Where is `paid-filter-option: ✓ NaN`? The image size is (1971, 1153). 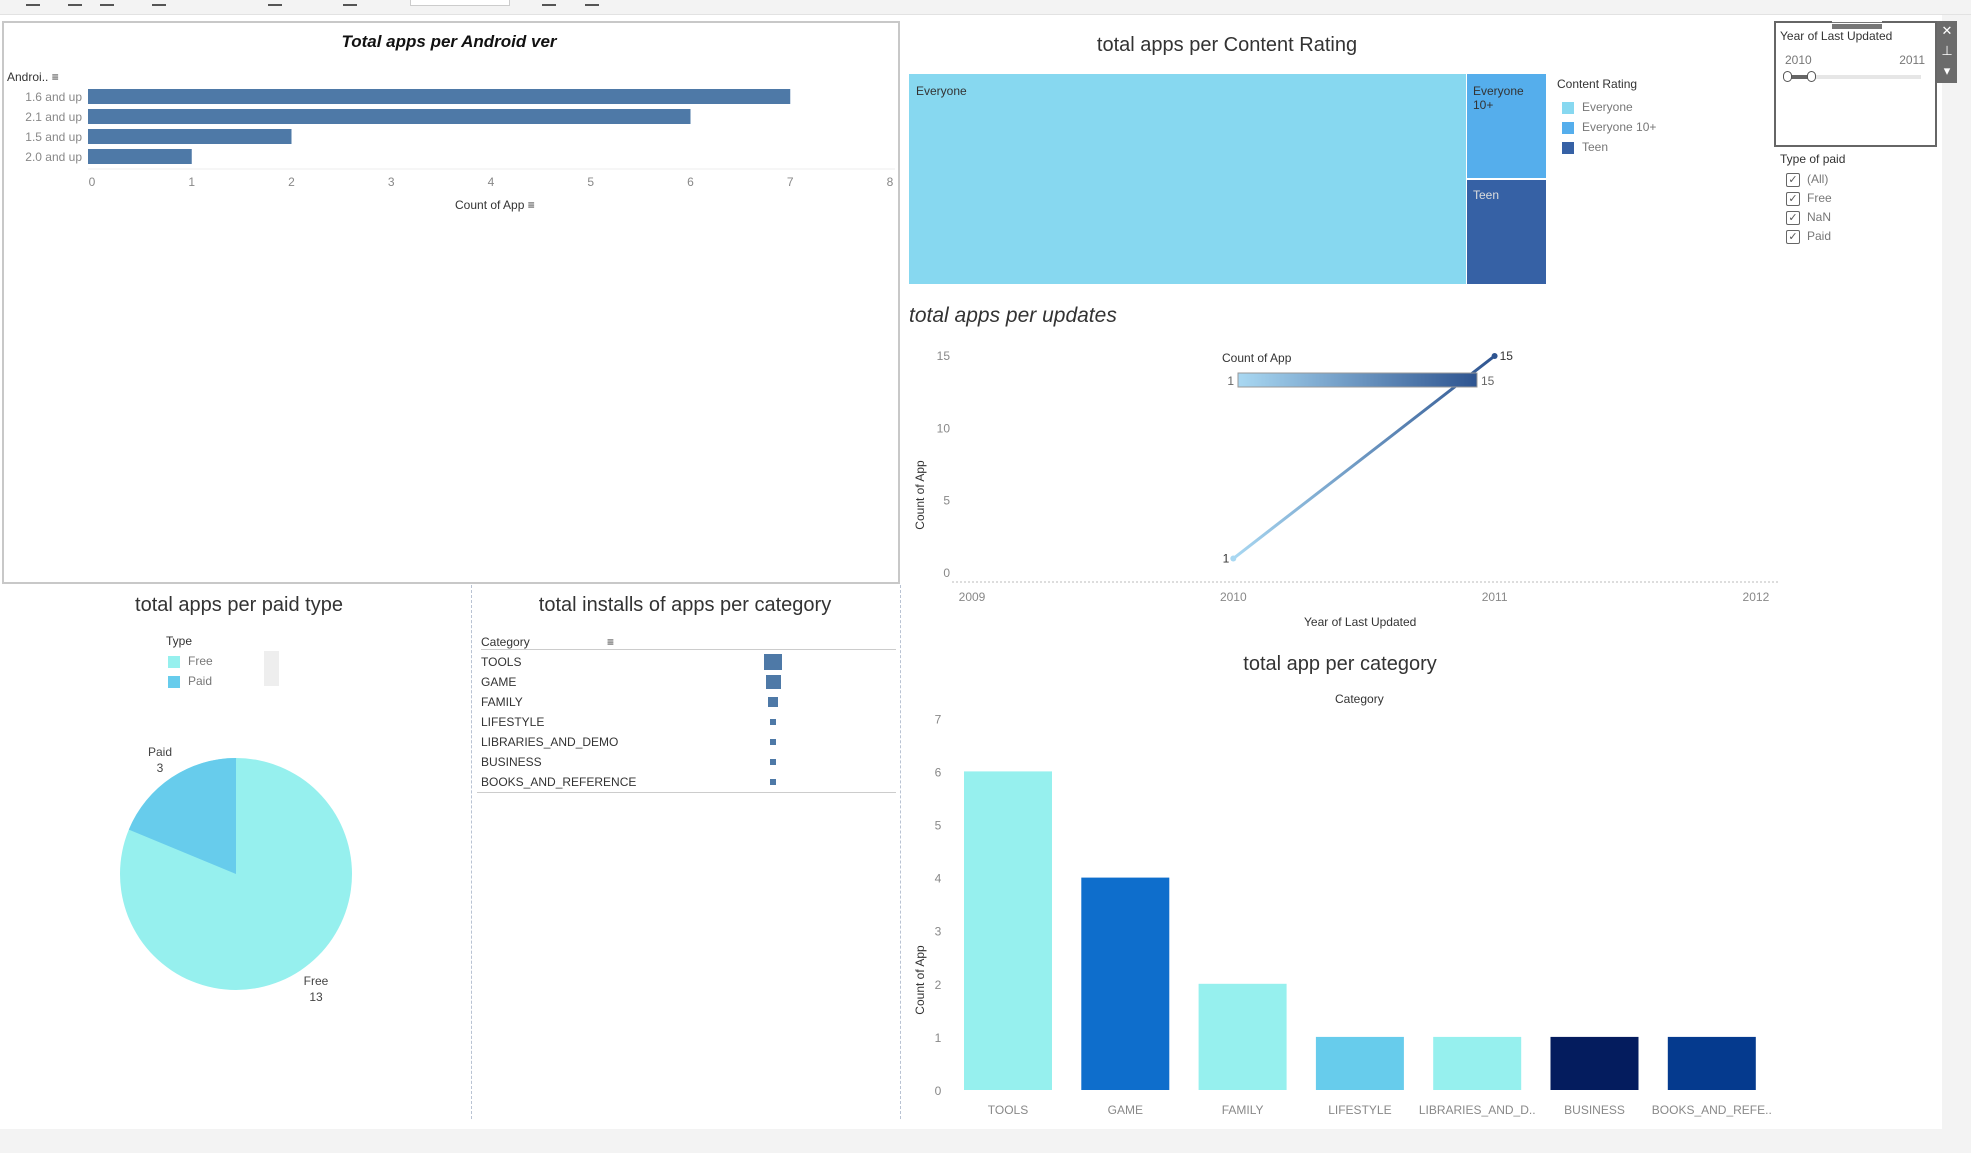 paid-filter-option: ✓ NaN is located at coordinates (1809, 219).